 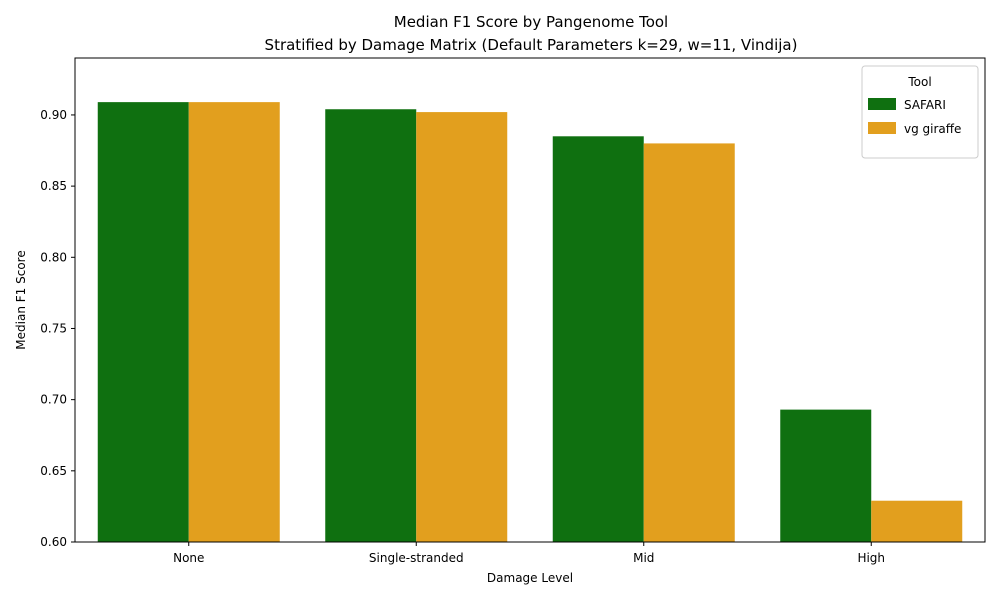 What do you see at coordinates (21, 299) in the screenshot?
I see `y-axis-label: Median F1 Score` at bounding box center [21, 299].